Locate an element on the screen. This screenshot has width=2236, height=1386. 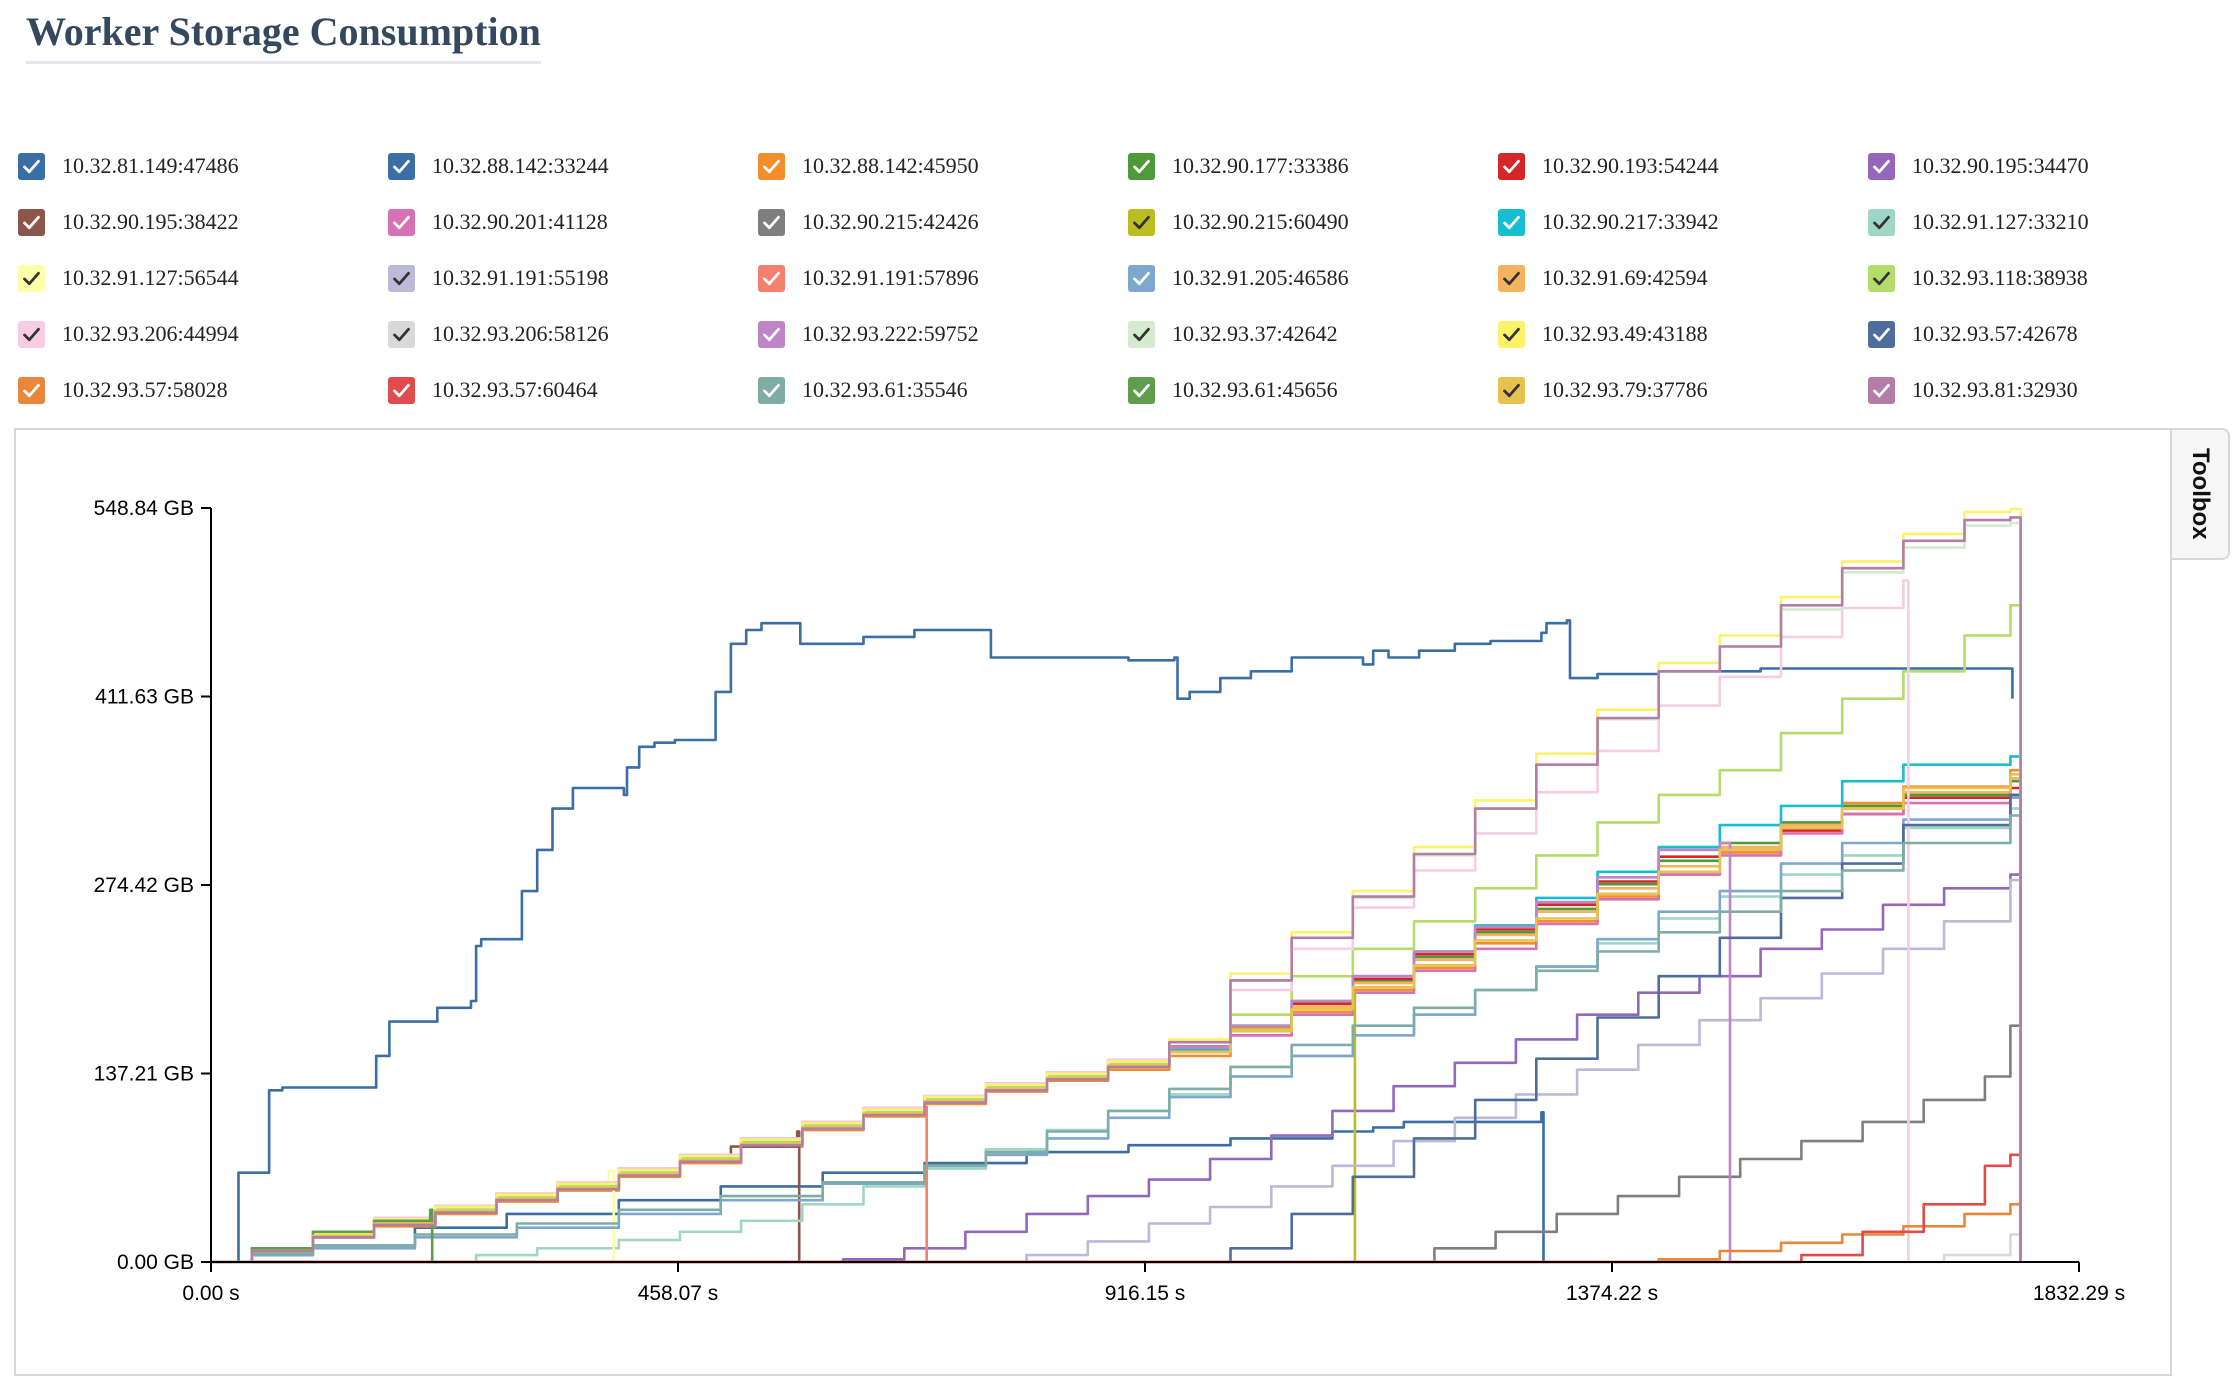
legend-label: 10.32.91.69:42594 is located at coordinates (1625, 277).